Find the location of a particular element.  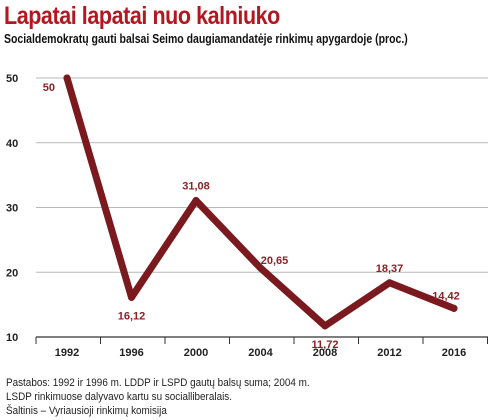

y-tick-label-10: 10 is located at coordinates (12, 338).